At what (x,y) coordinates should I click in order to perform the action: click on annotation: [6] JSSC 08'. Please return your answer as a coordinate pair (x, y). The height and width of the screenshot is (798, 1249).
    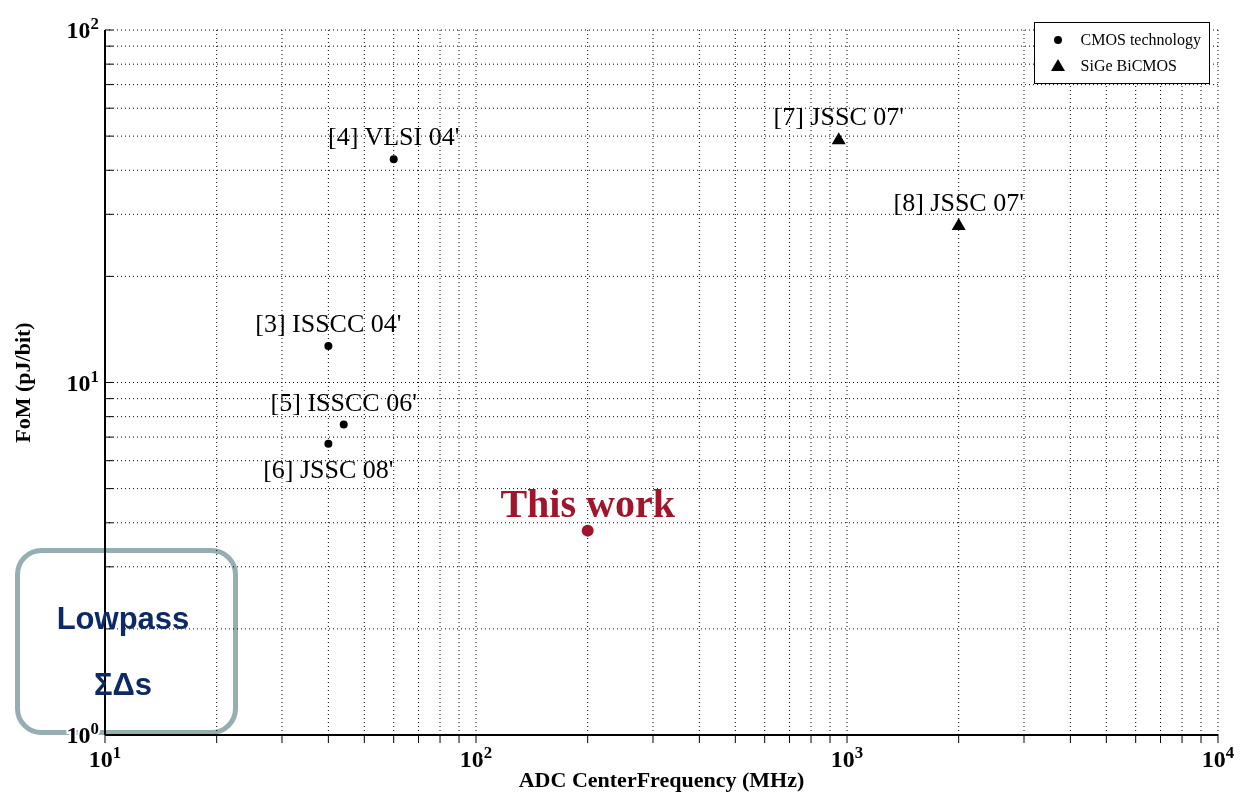
    Looking at the image, I should click on (328, 469).